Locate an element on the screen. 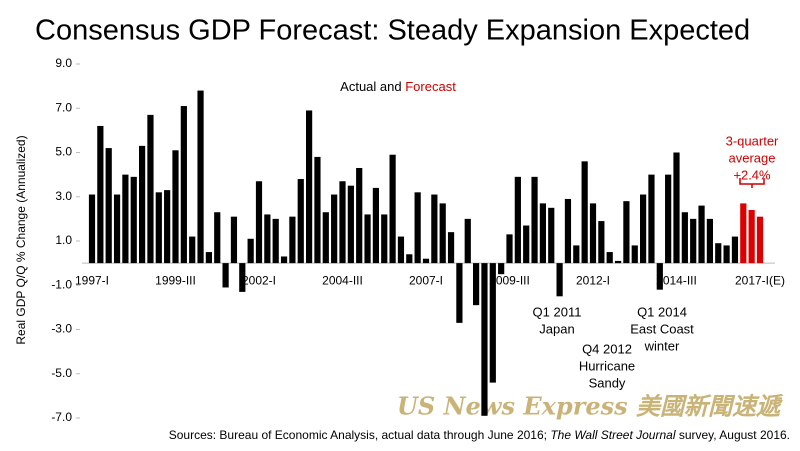 Image resolution: width=800 pixels, height=451 pixels. y-tick-label: 5.0 is located at coordinates (63, 152).